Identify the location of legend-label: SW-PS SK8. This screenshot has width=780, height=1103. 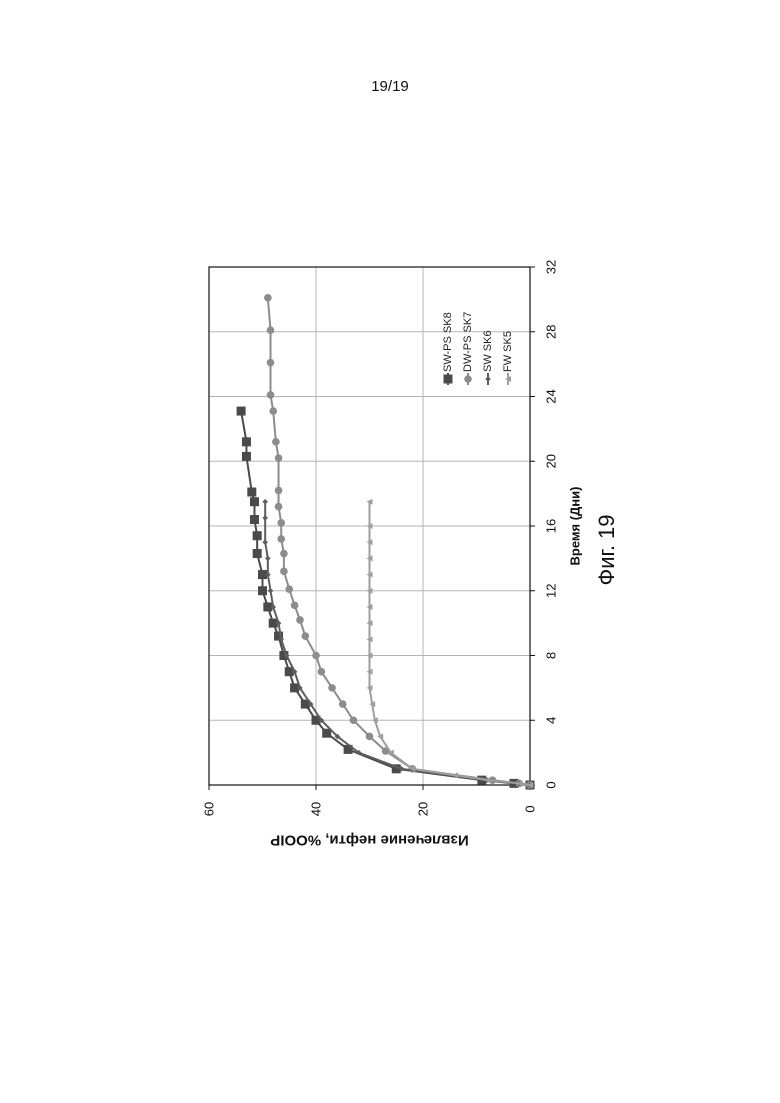
(448, 342).